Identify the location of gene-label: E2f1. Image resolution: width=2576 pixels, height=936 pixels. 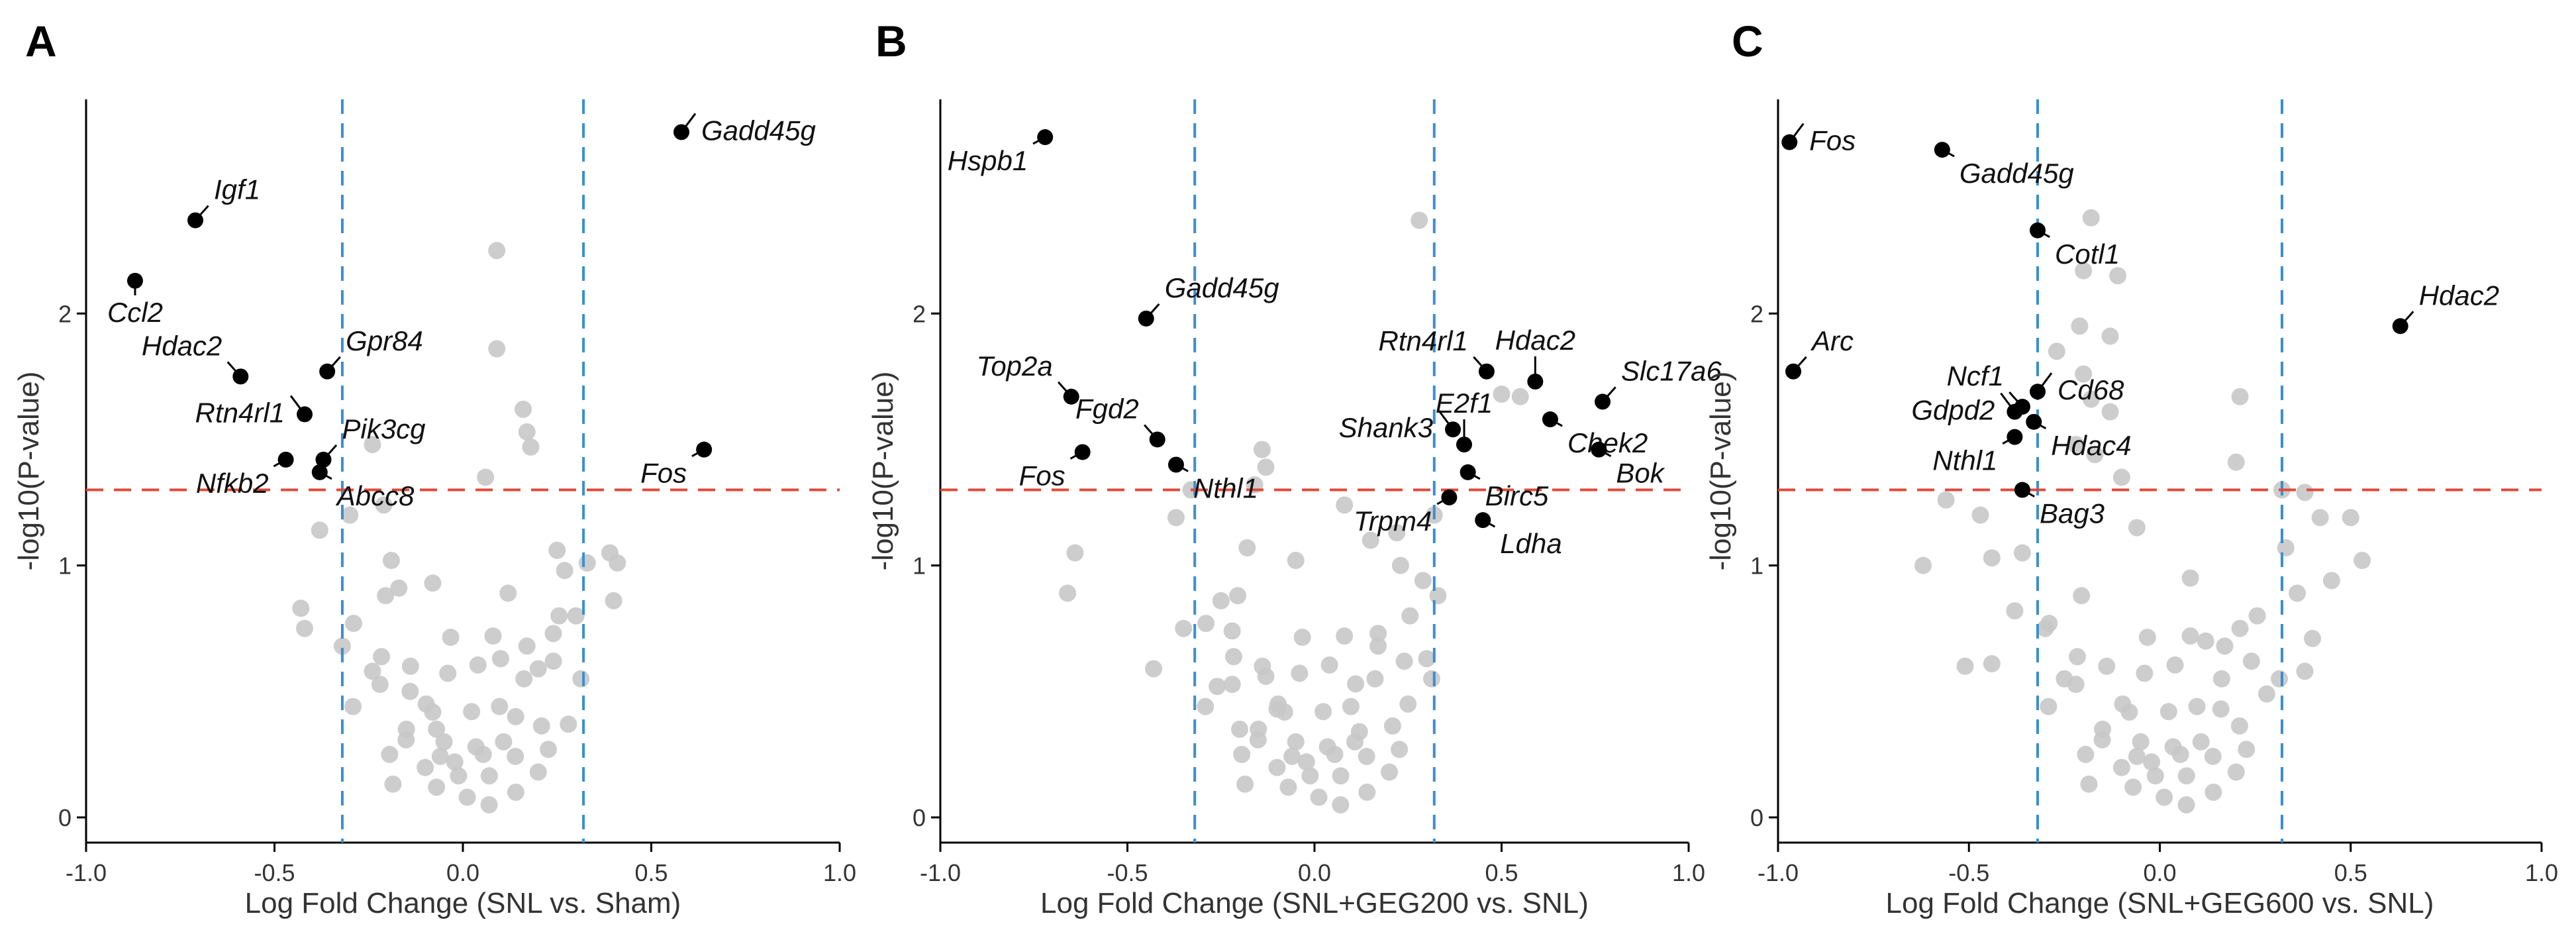
(1464, 403).